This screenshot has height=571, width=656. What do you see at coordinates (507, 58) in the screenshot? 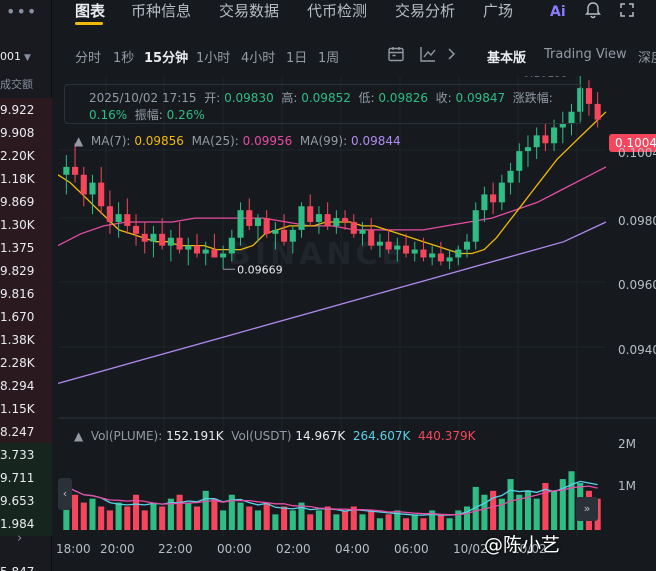
I see `view-basic: 基本版` at bounding box center [507, 58].